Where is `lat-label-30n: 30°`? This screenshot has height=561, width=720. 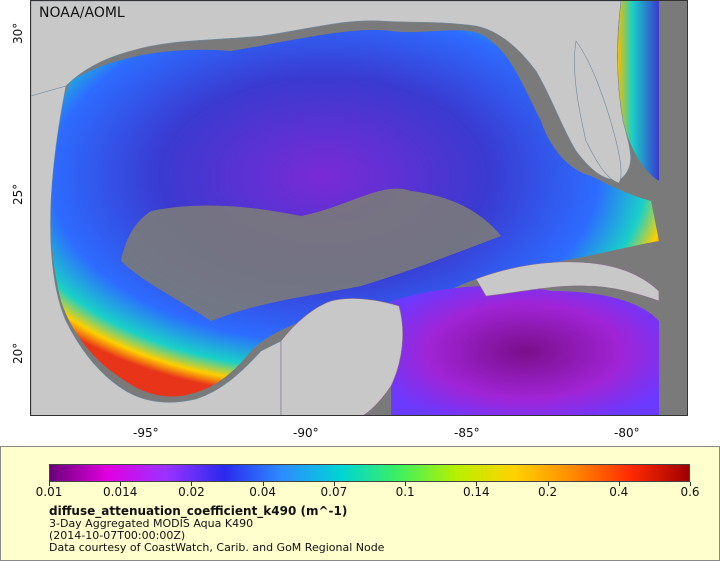
lat-label-30n: 30° is located at coordinates (18, 33).